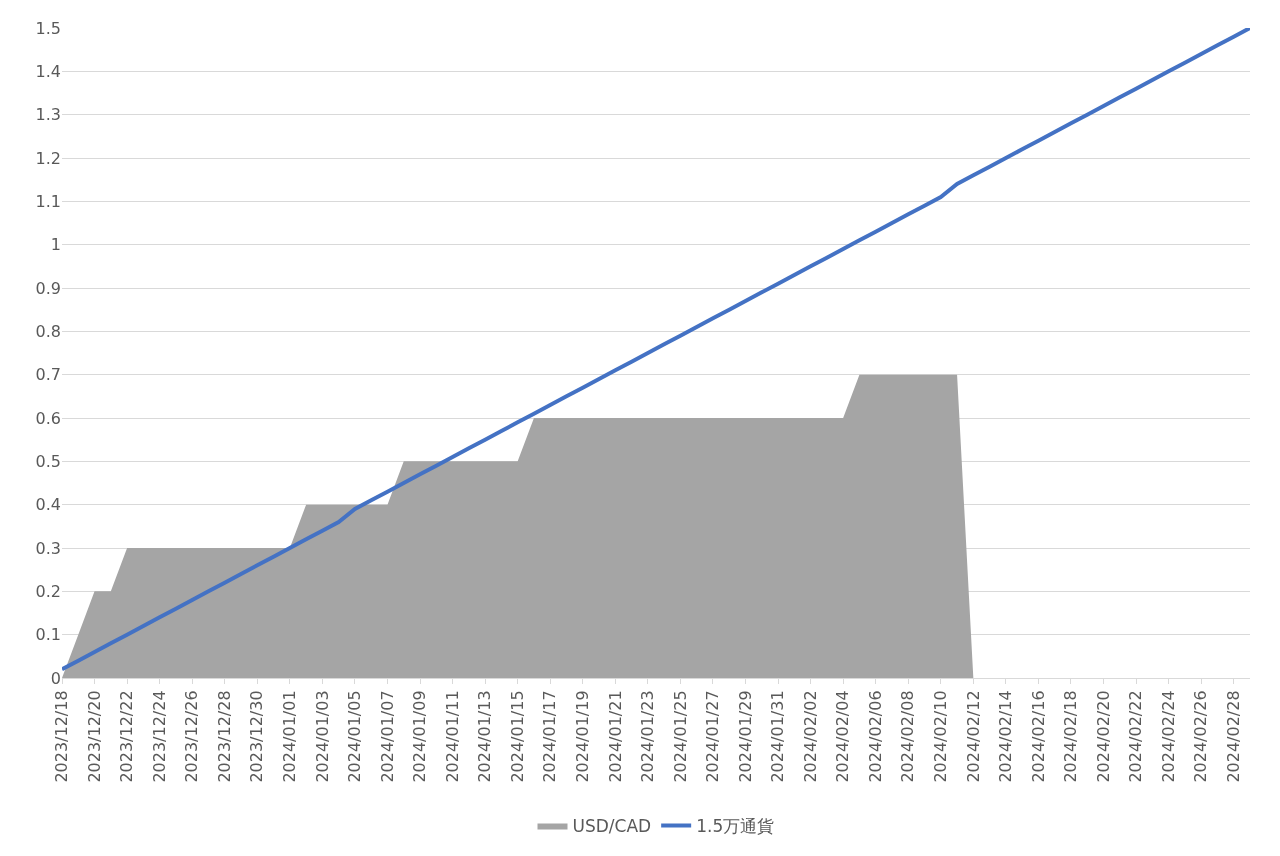 The width and height of the screenshot is (1280, 856). I want to click on x-tick-label: 2024/01/23, so click(648, 736).